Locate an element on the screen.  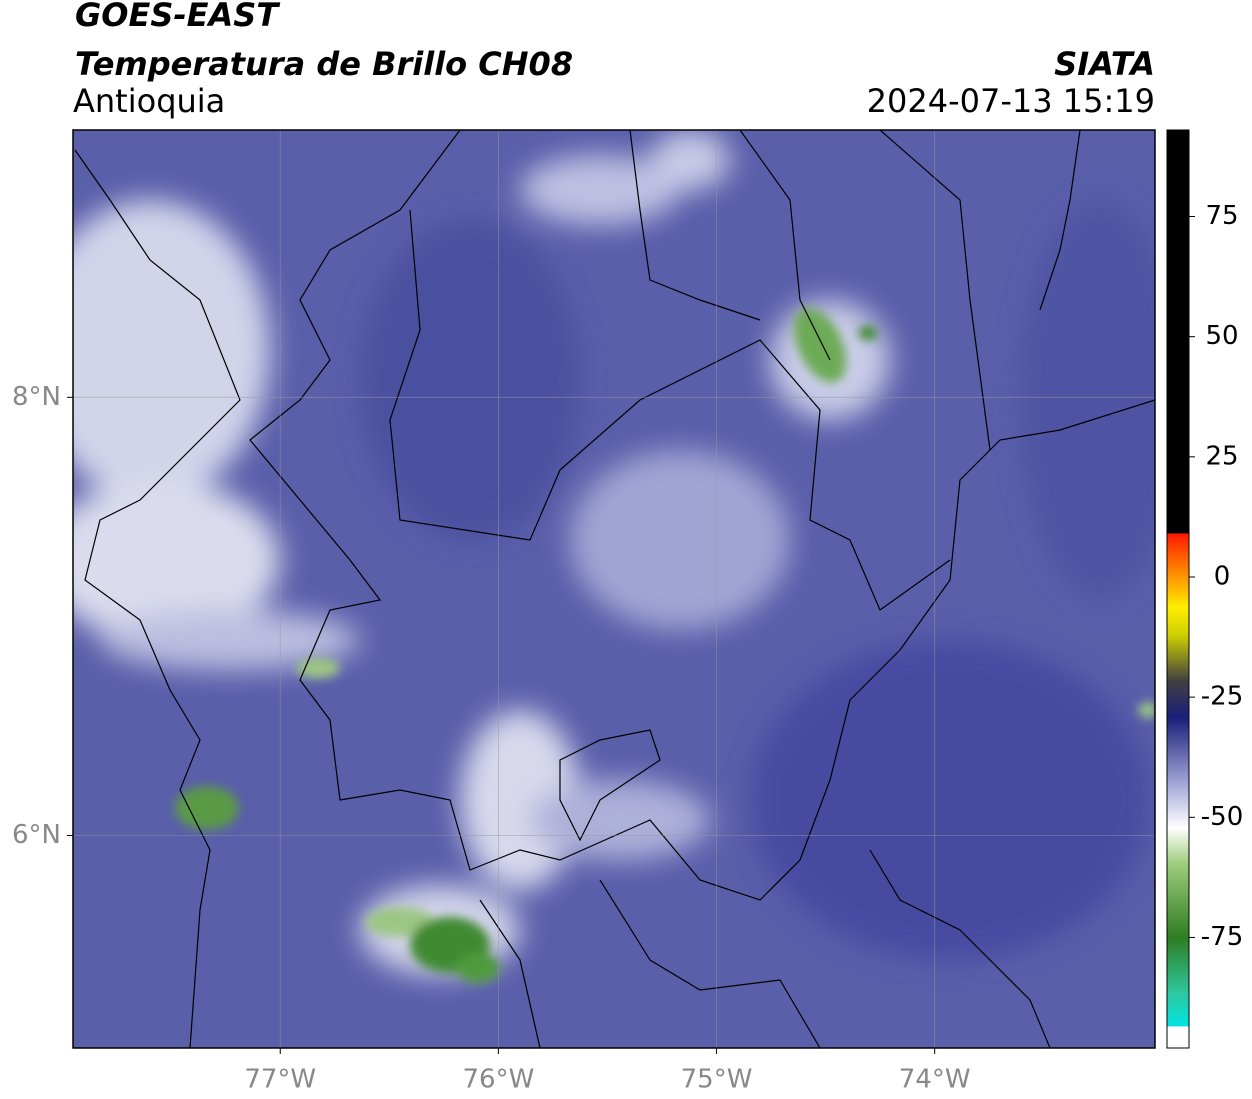
x-tick-label: 76°W is located at coordinates (498, 1080).